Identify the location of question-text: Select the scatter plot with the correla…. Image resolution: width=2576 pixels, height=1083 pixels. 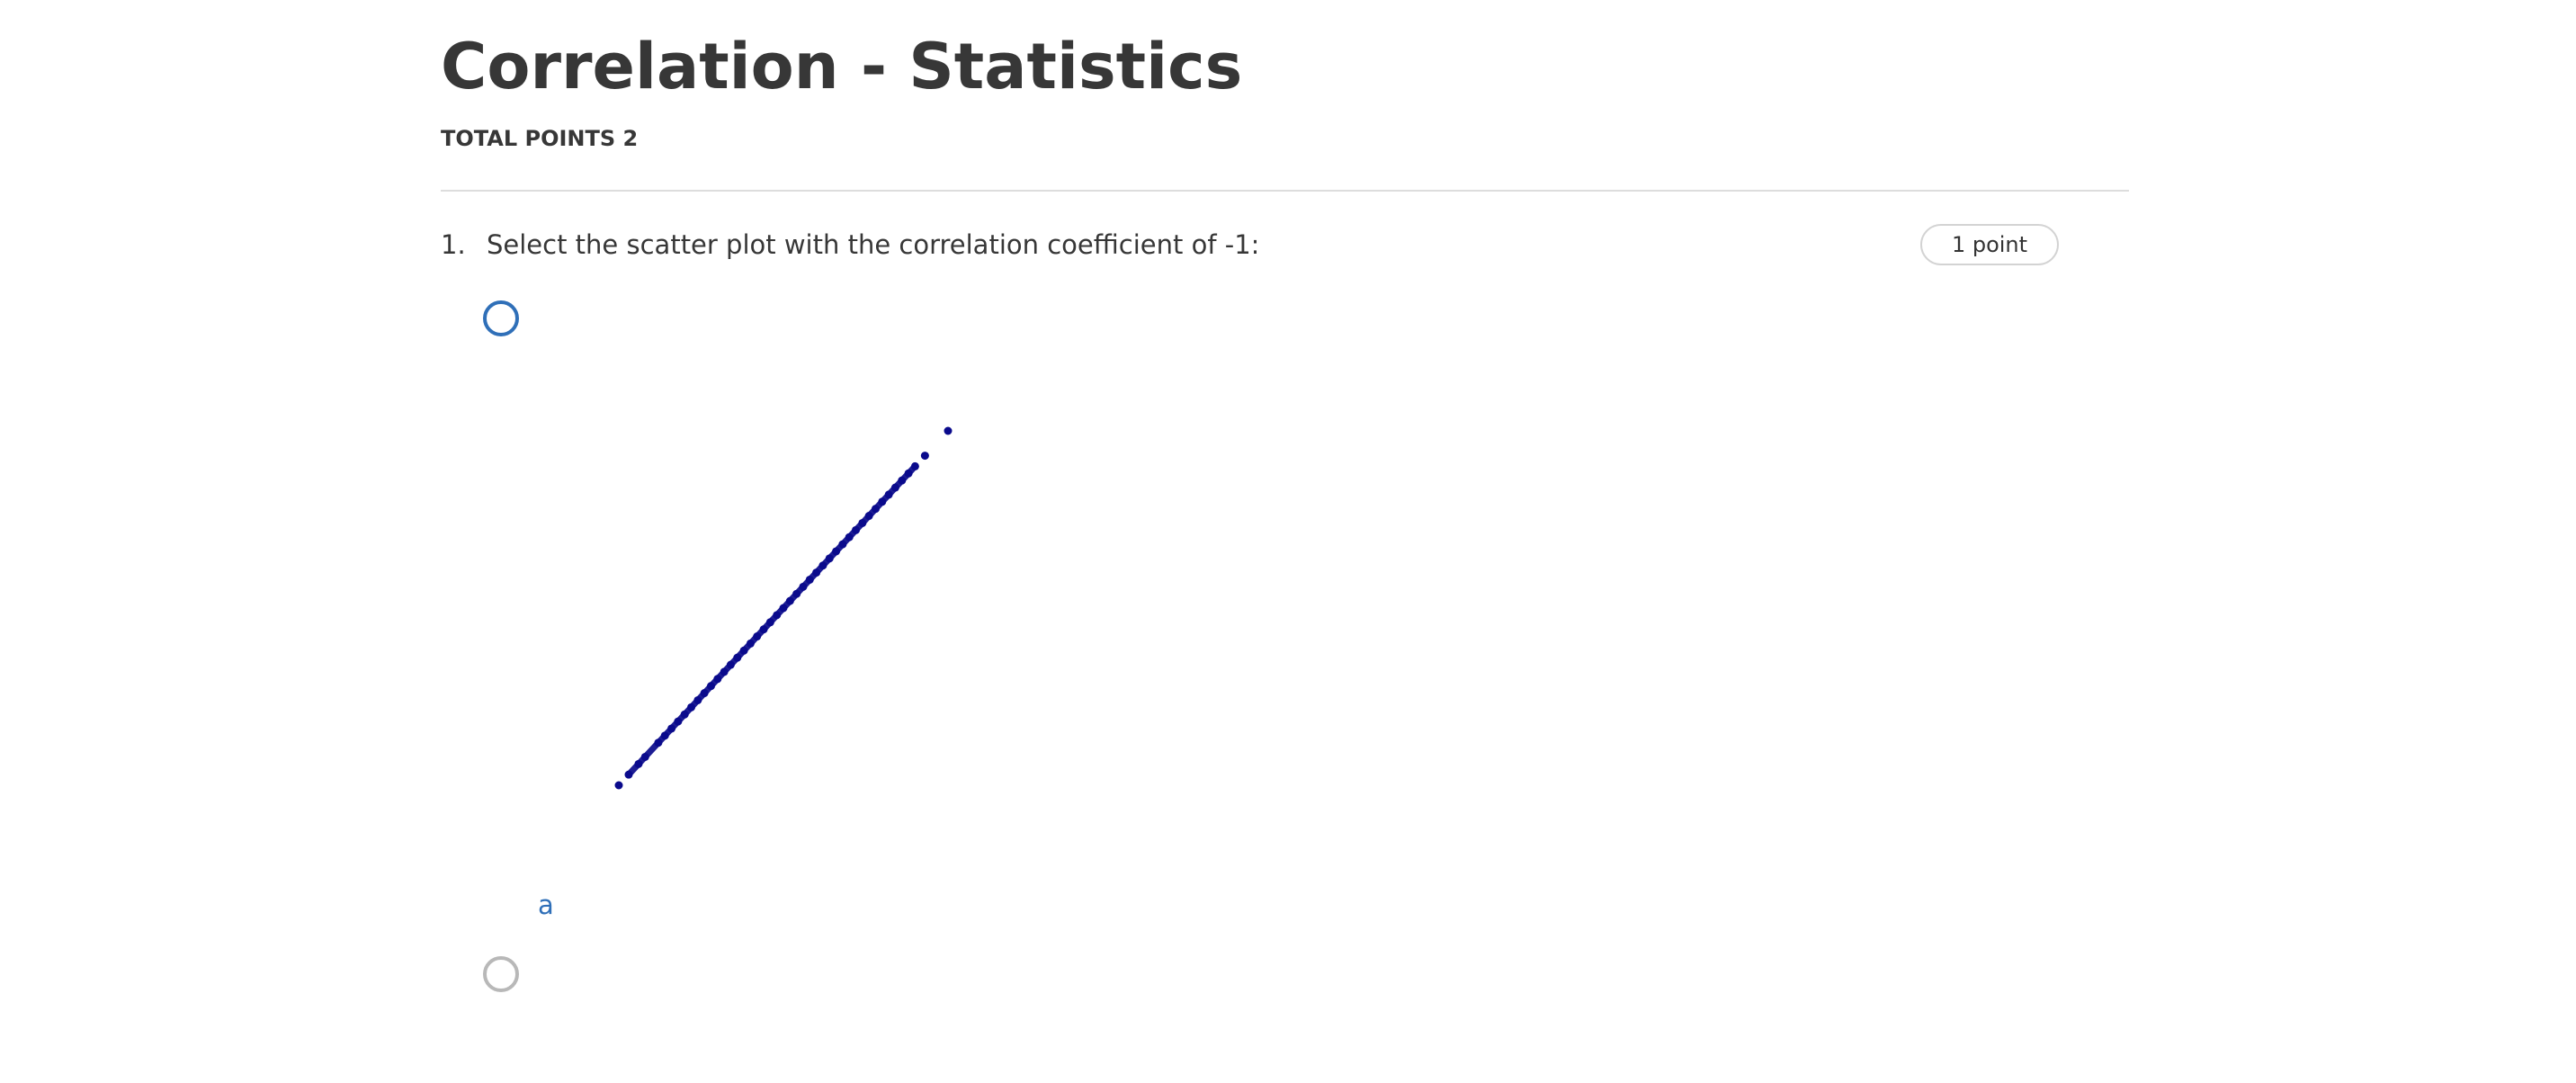
(873, 244).